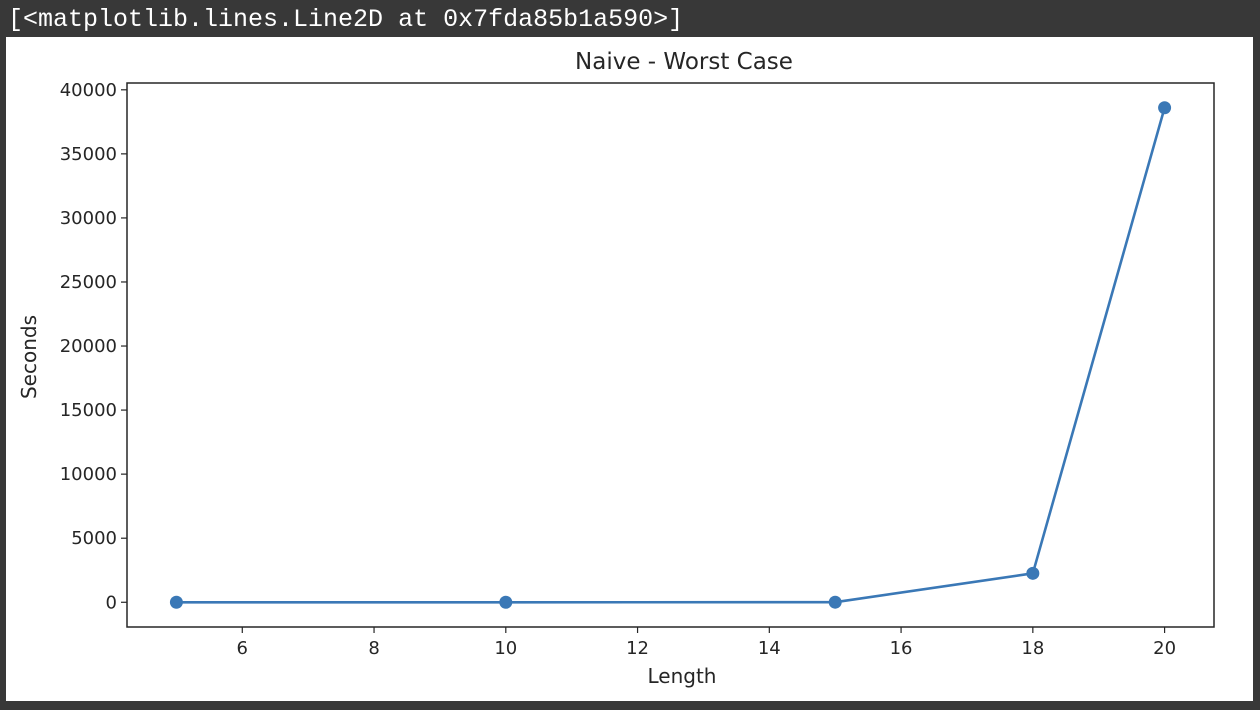  What do you see at coordinates (505, 648) in the screenshot?
I see `x-tick-label: 10` at bounding box center [505, 648].